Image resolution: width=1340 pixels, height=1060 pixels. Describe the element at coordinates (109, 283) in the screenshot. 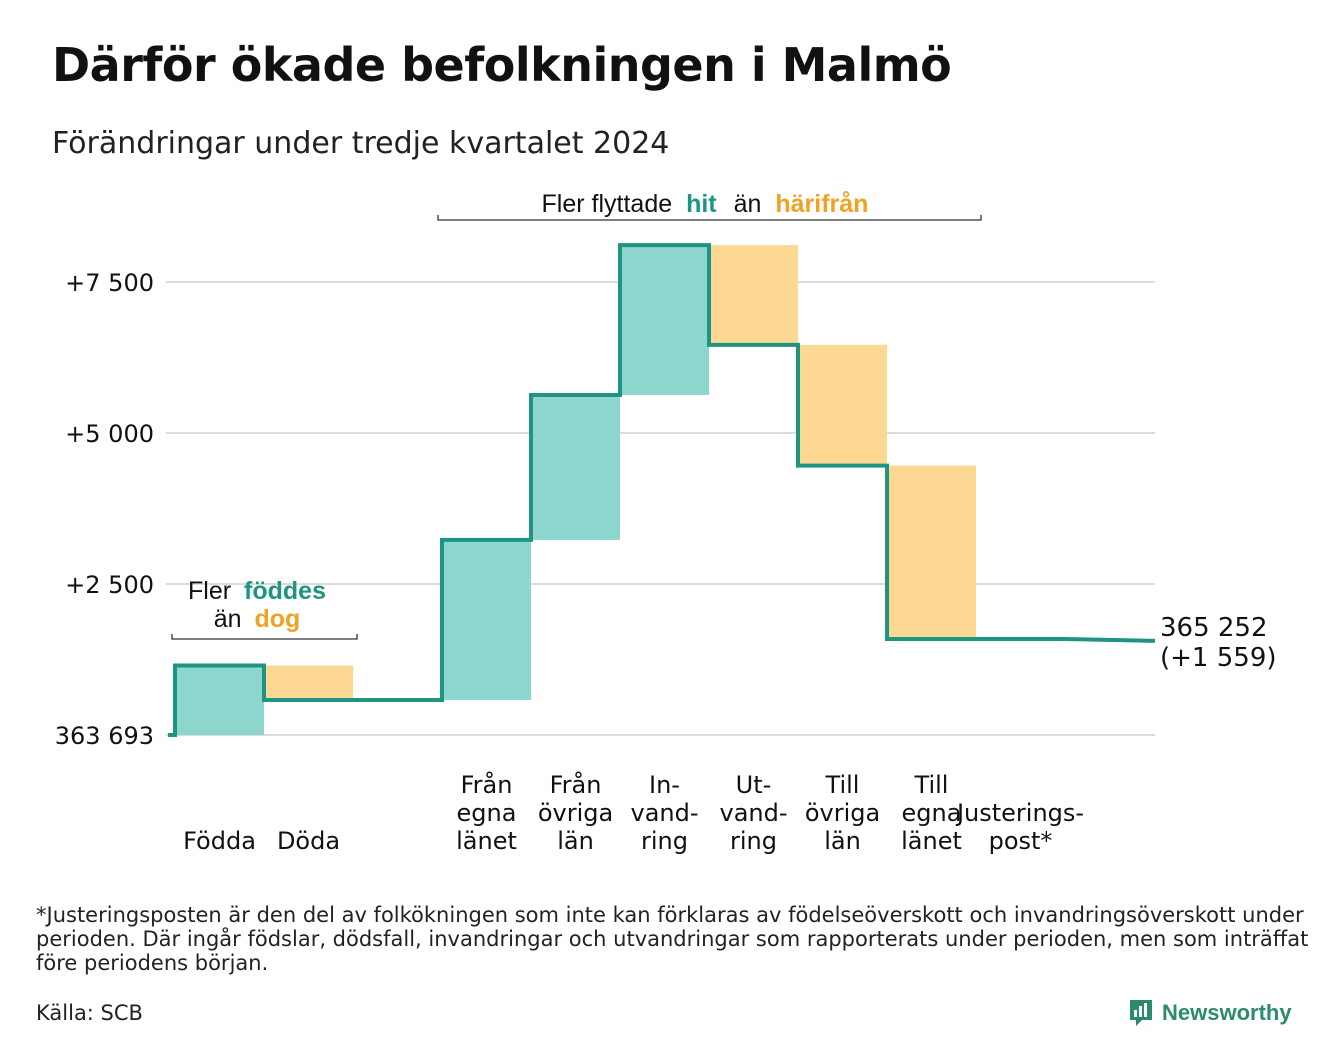

I see `y-tick-label: +7 500` at that location.